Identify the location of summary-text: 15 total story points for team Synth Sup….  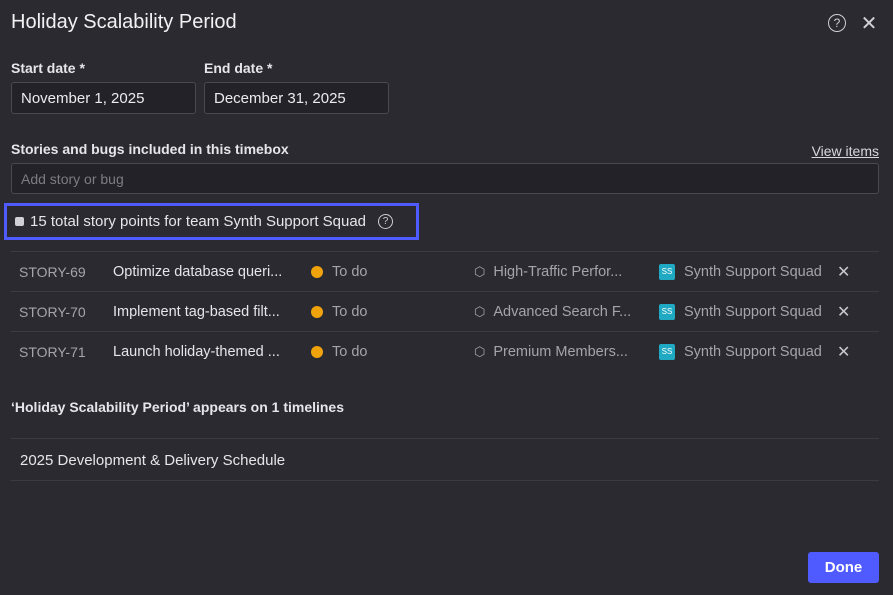
(198, 221).